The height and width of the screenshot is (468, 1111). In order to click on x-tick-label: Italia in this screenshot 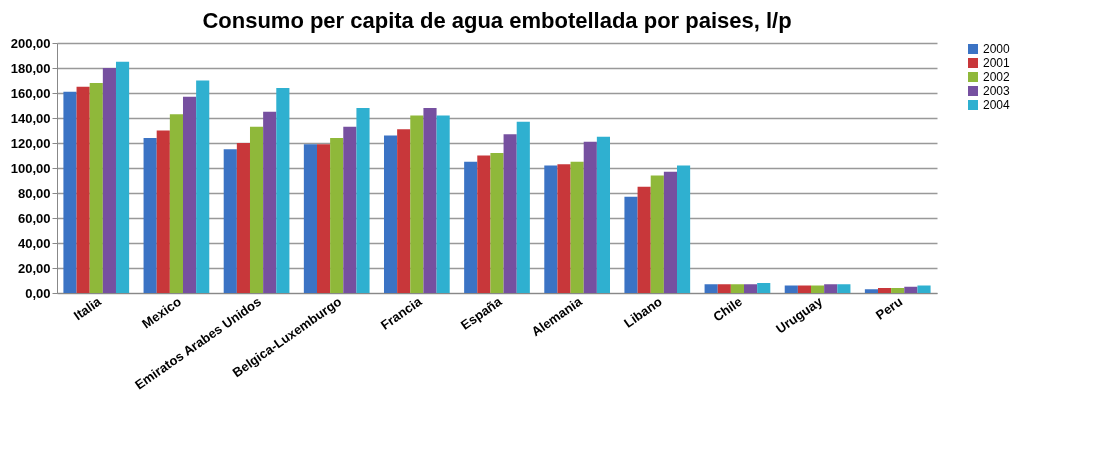, I will do `click(87, 308)`.